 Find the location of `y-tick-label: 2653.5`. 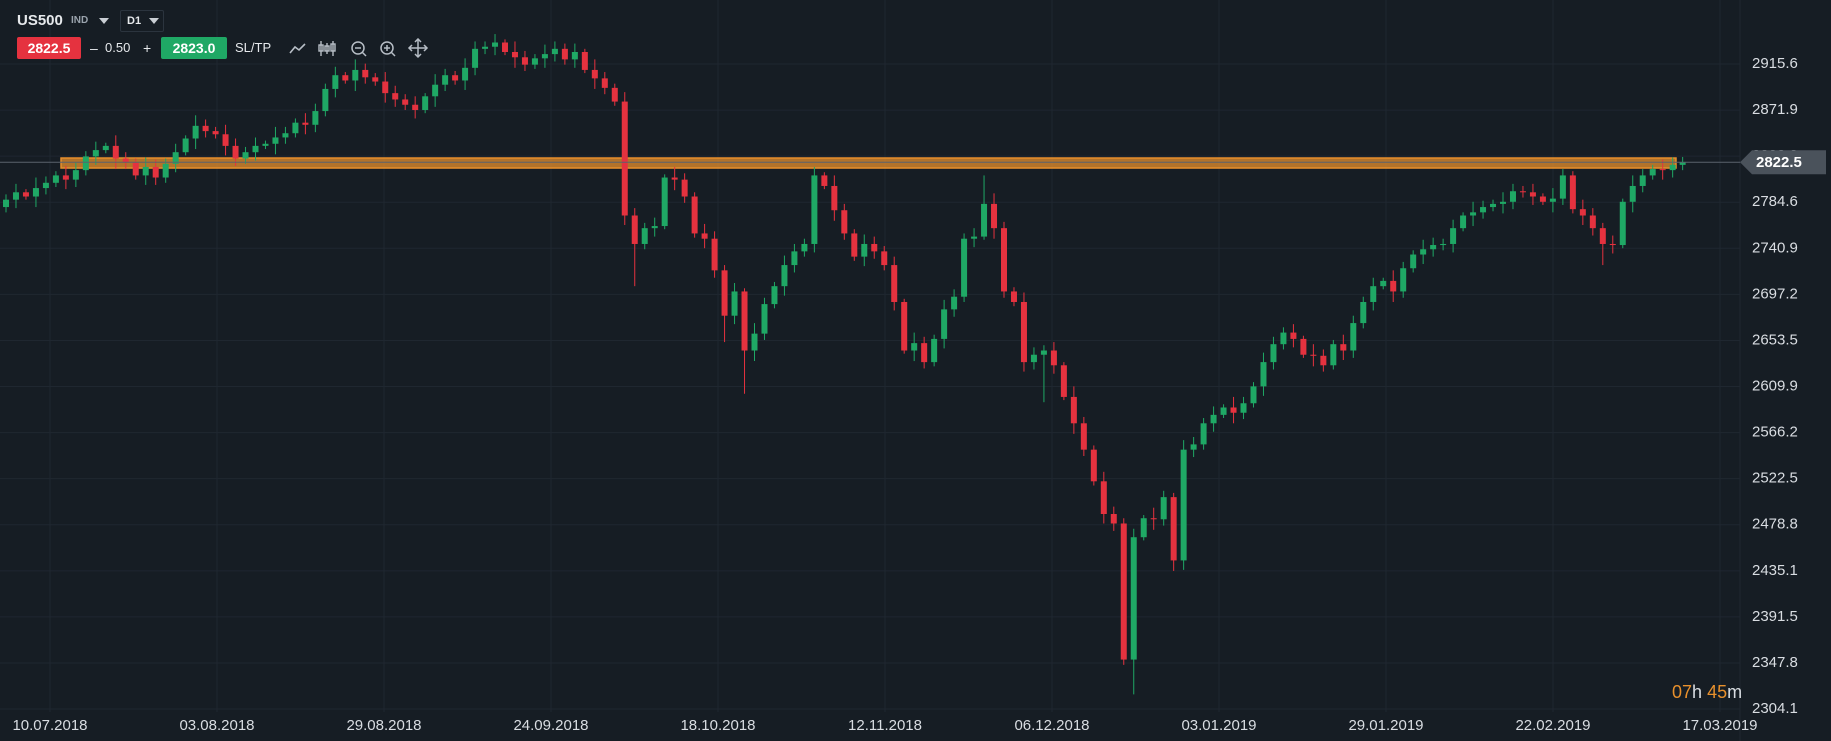

y-tick-label: 2653.5 is located at coordinates (1775, 339).